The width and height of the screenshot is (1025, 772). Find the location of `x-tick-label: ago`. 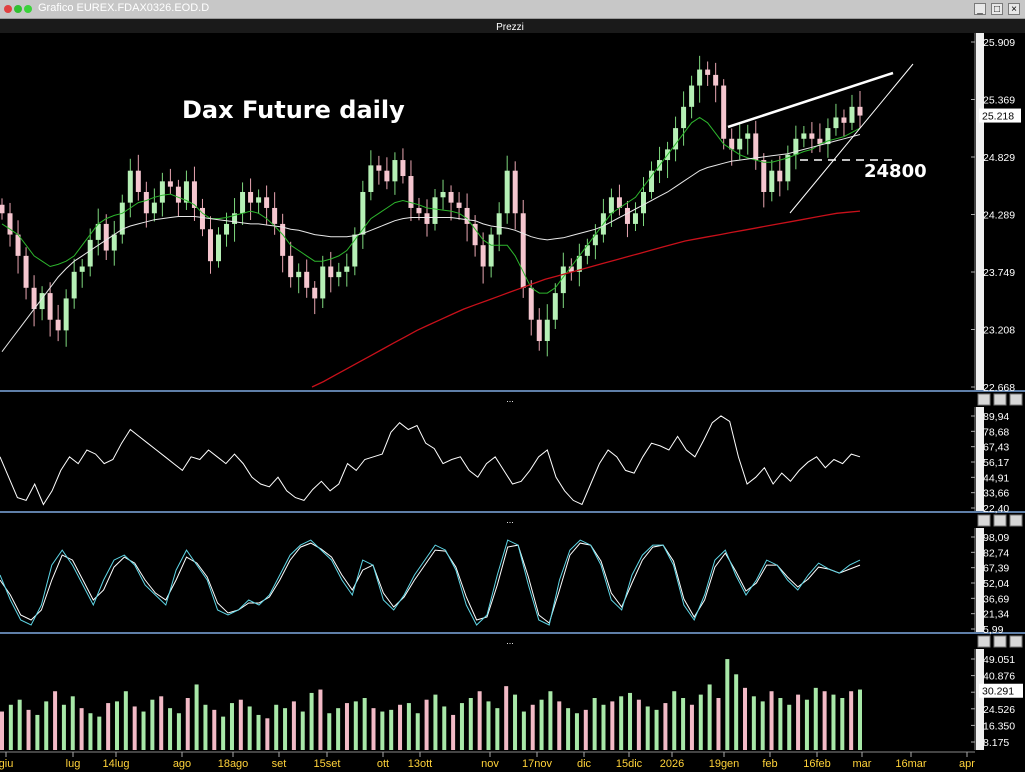

x-tick-label: ago is located at coordinates (182, 764).